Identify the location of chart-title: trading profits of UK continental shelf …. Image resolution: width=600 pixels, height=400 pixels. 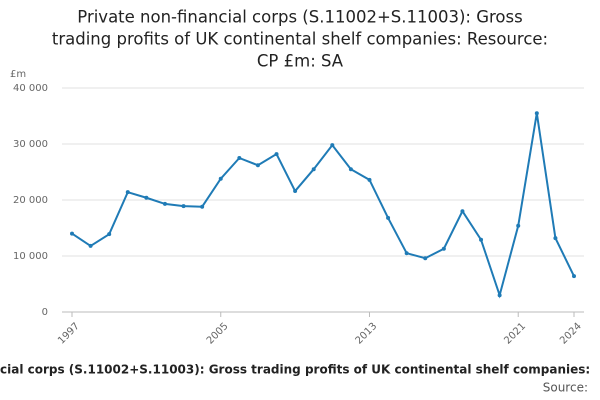
(300, 39).